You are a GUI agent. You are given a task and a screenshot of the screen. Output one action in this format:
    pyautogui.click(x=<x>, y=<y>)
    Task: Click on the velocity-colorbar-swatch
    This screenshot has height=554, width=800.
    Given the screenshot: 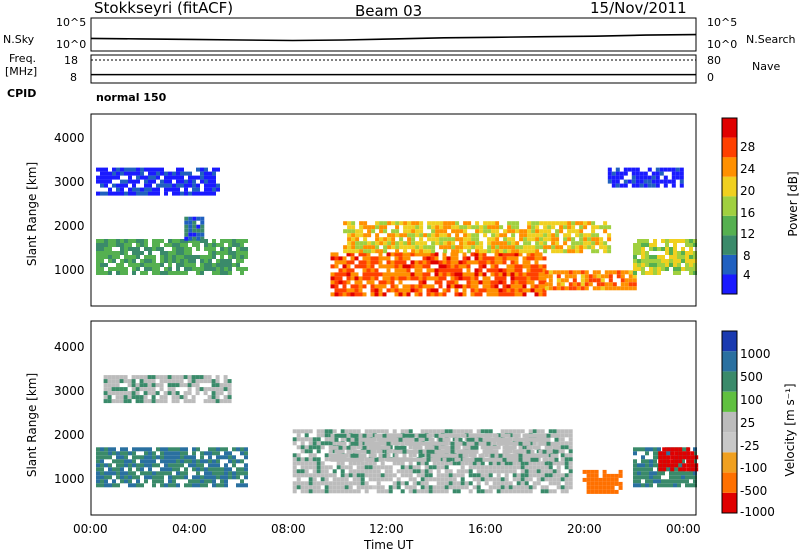 What is the action you would take?
    pyautogui.click(x=729, y=462)
    